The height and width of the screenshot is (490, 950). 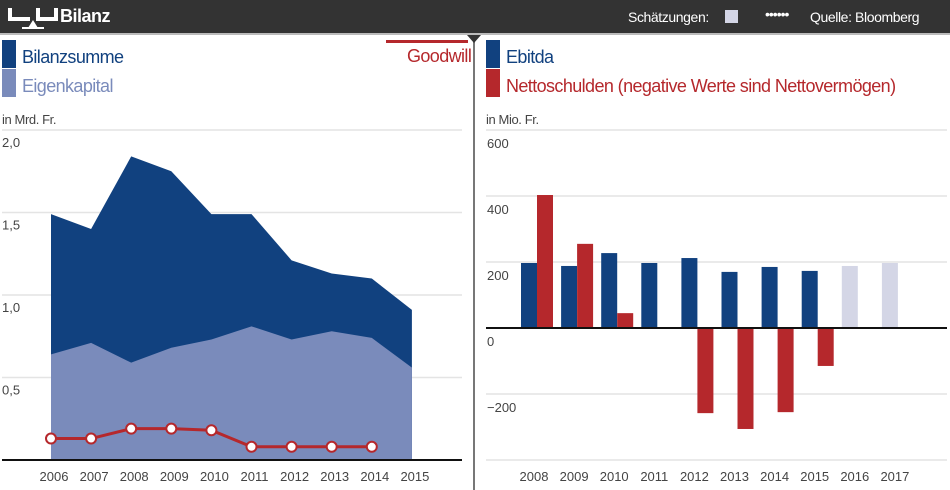 What do you see at coordinates (474, 39) in the screenshot?
I see `divider-notch` at bounding box center [474, 39].